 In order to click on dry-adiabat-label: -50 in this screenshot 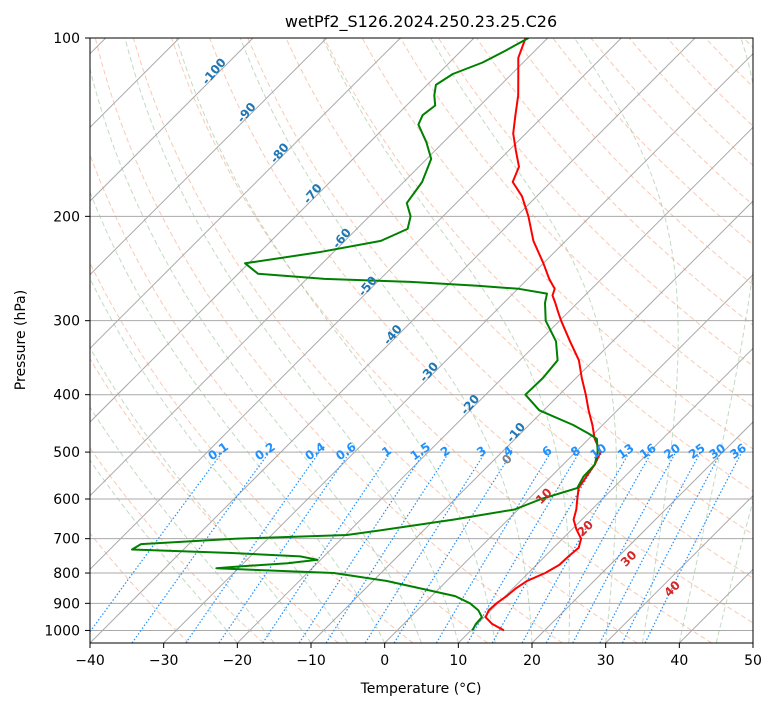, I will do `click(367, 286)`.